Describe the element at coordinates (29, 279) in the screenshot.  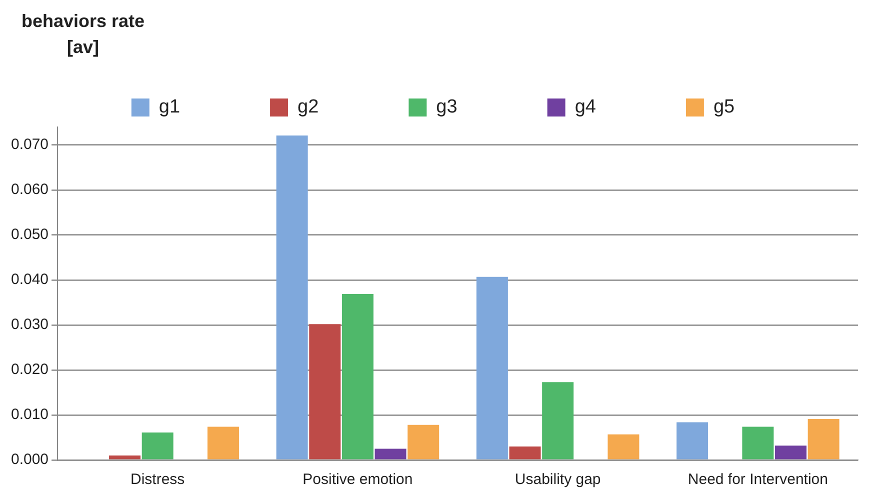
I see `y-tick-label: 0.040` at that location.